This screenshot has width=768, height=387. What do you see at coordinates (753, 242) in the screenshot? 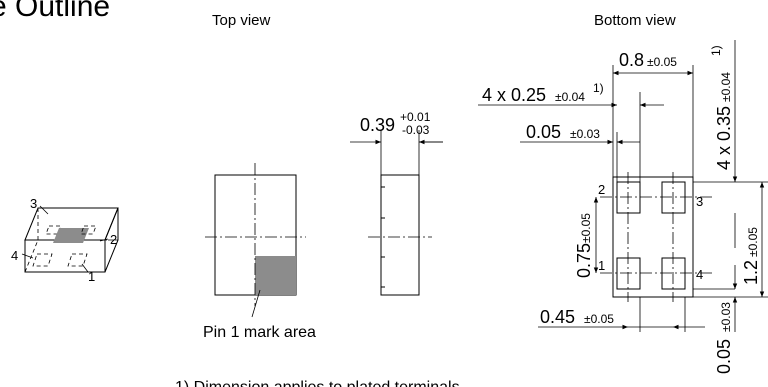
I see `length-tol: ±0.05` at bounding box center [753, 242].